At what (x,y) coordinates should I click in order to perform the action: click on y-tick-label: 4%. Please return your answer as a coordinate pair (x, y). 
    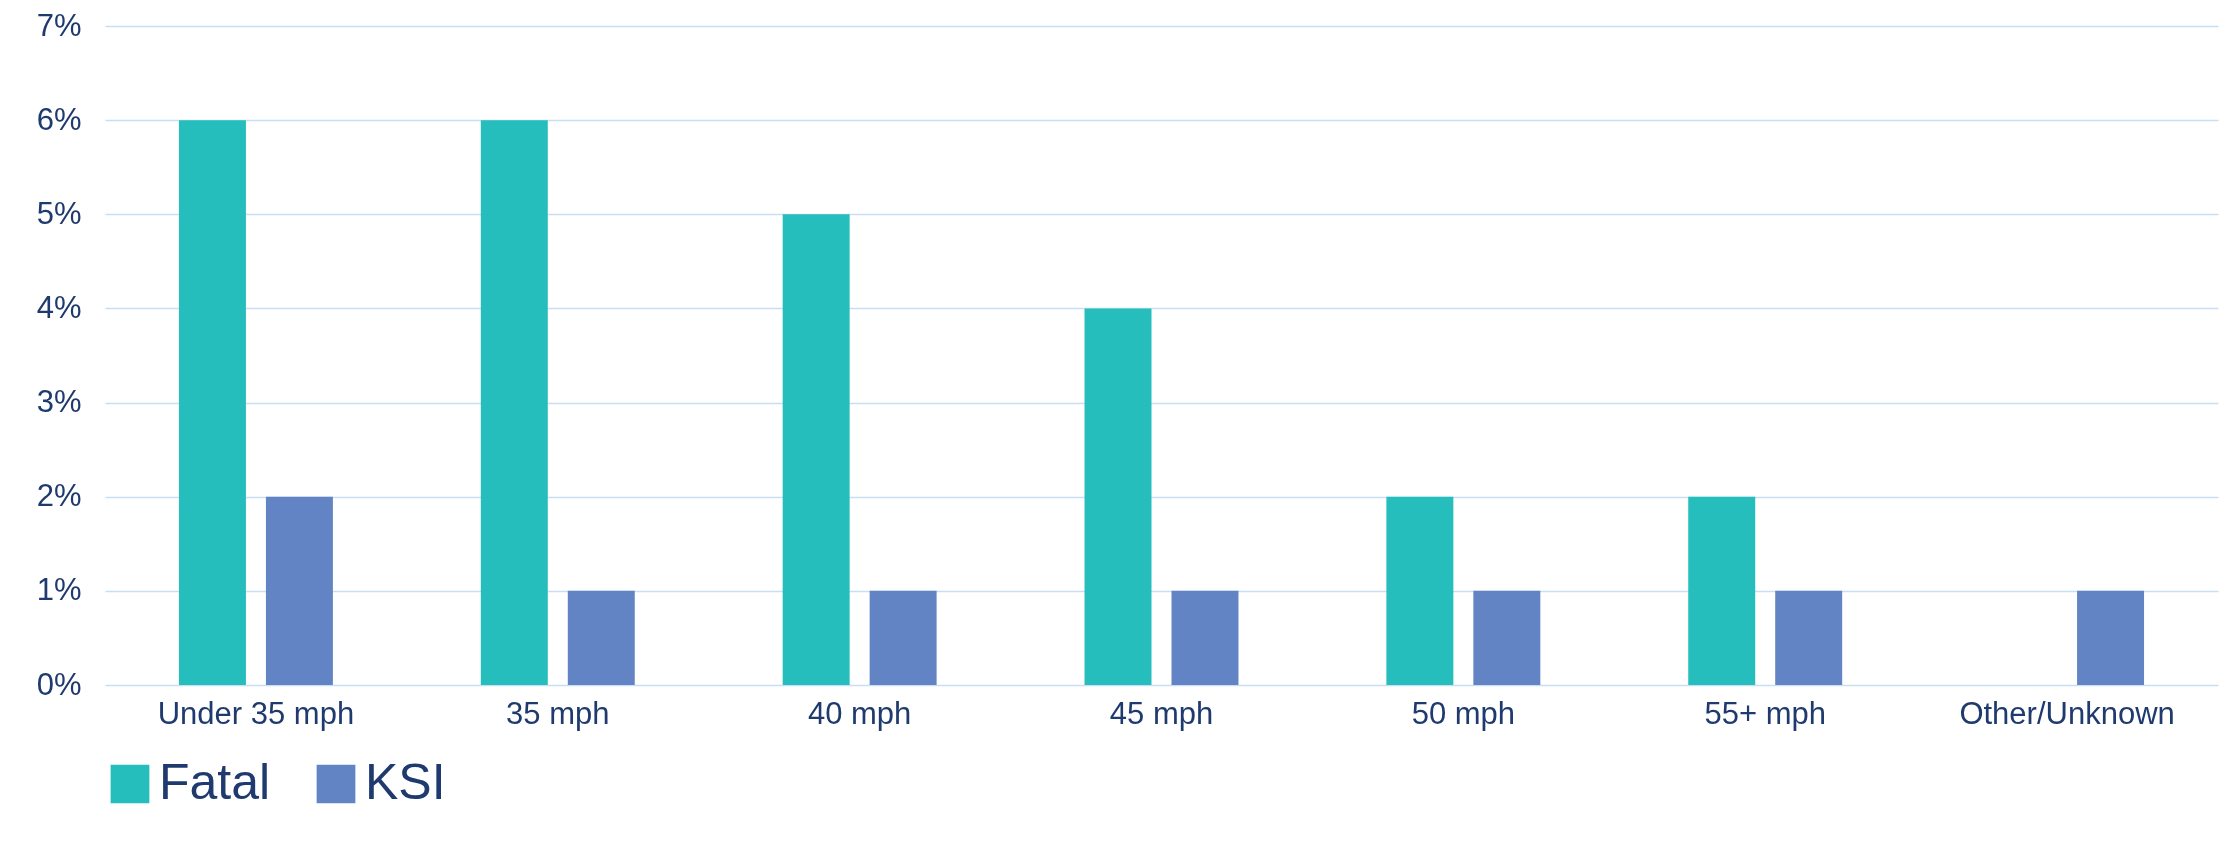
    Looking at the image, I should click on (59, 307).